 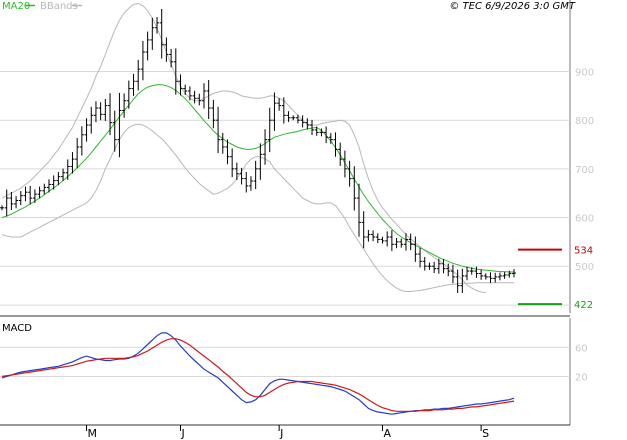 What do you see at coordinates (583, 251) in the screenshot?
I see `resistance-level-label: 534` at bounding box center [583, 251].